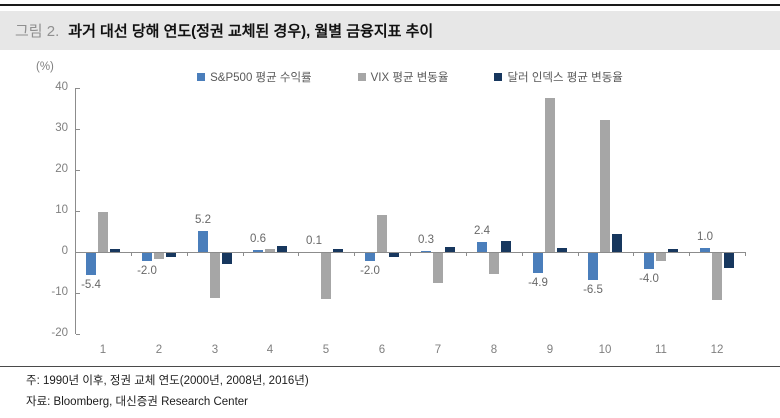  I want to click on y-axis-tick-label: 40, so click(61, 87).